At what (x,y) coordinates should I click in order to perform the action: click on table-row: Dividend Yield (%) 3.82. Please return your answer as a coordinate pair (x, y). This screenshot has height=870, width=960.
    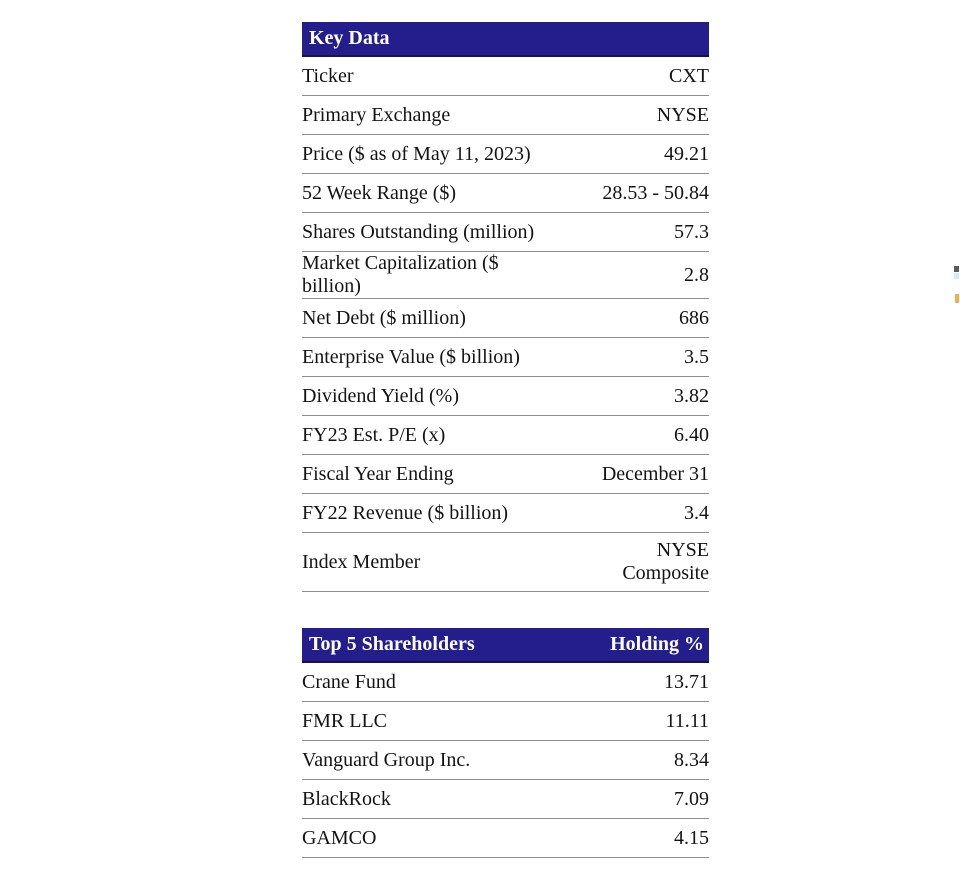
    Looking at the image, I should click on (505, 396).